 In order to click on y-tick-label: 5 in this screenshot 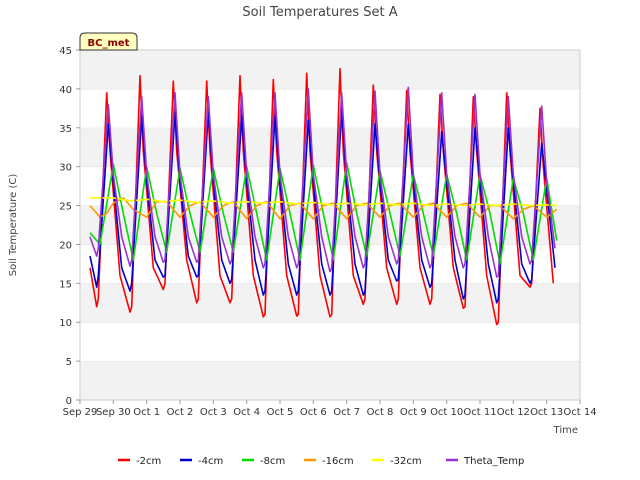, I will do `click(69, 362)`.